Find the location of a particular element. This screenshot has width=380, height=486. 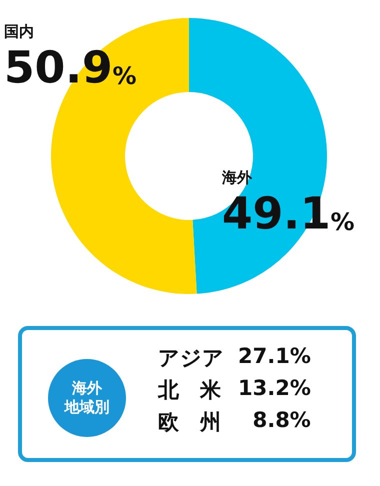

slice-label: 国内 is located at coordinates (19, 31).